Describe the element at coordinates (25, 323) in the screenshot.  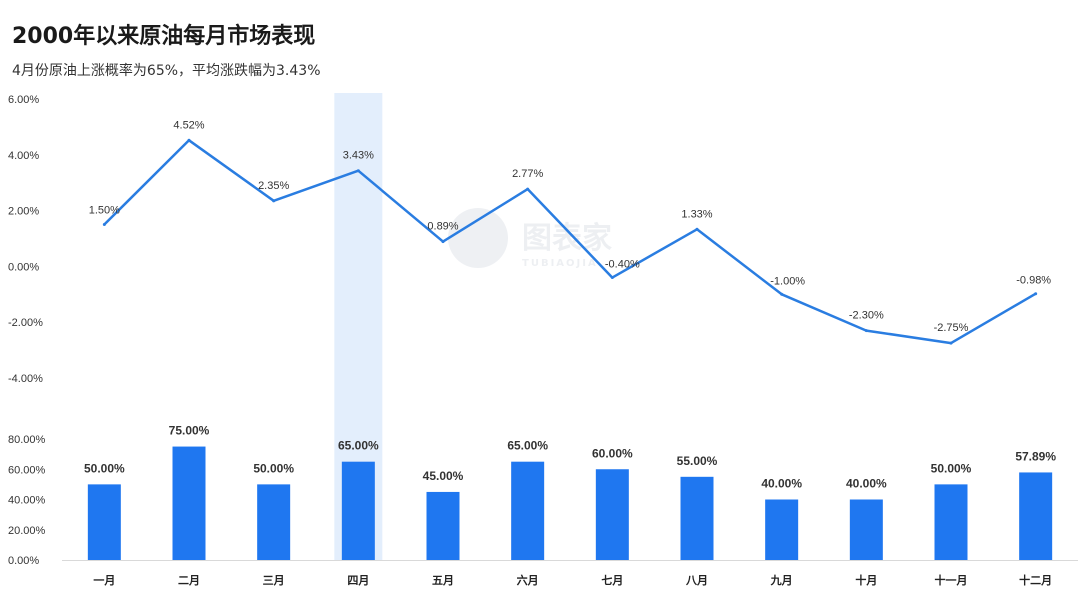
I see `line-y-tick-label: -2.00%` at that location.